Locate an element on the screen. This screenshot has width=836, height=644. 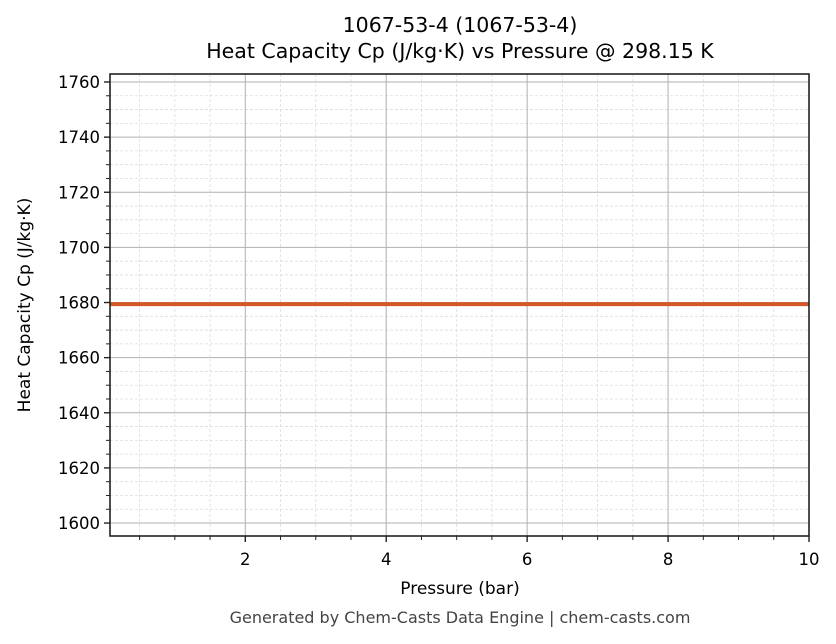
y-tick-label: 1640 is located at coordinates (79, 413).